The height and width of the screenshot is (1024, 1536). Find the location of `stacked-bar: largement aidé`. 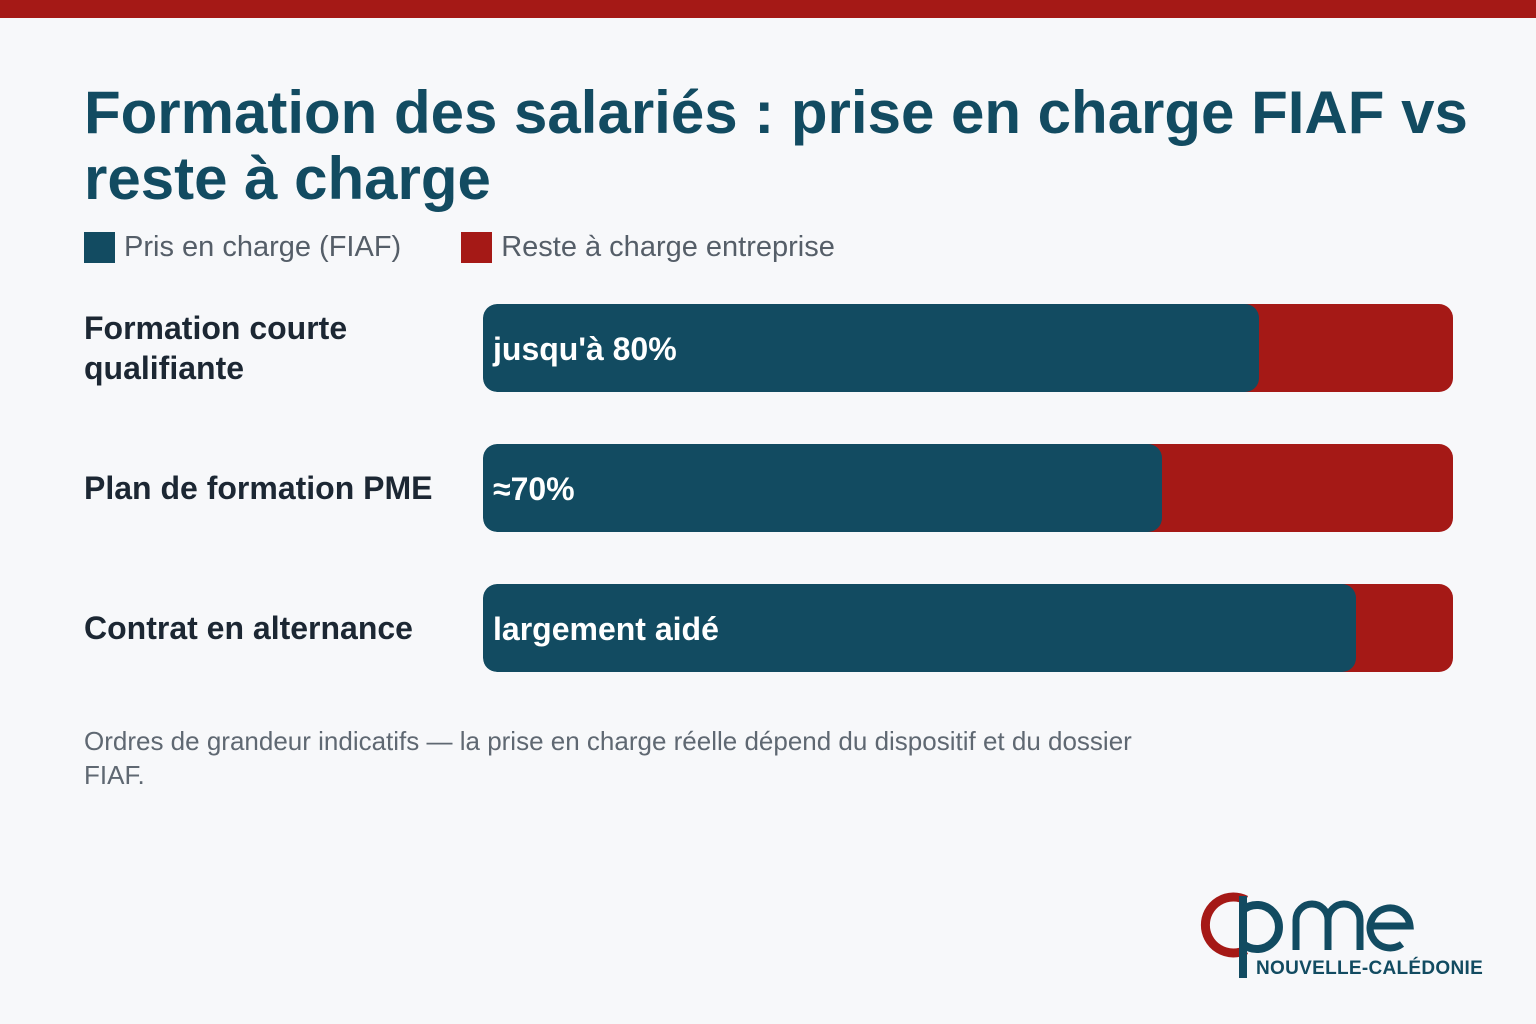

stacked-bar: largement aidé is located at coordinates (968, 628).